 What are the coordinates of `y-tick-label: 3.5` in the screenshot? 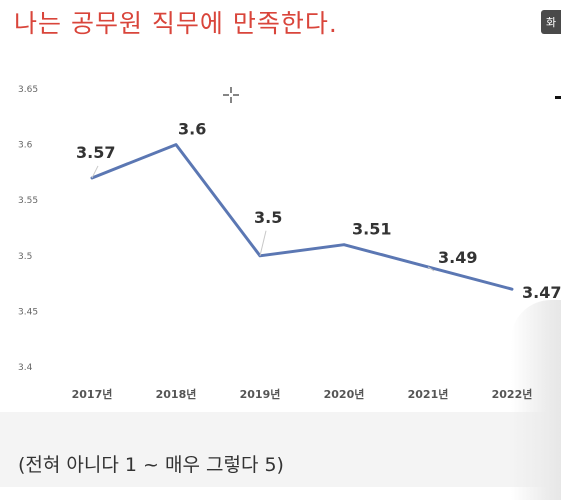 It's located at (25, 257).